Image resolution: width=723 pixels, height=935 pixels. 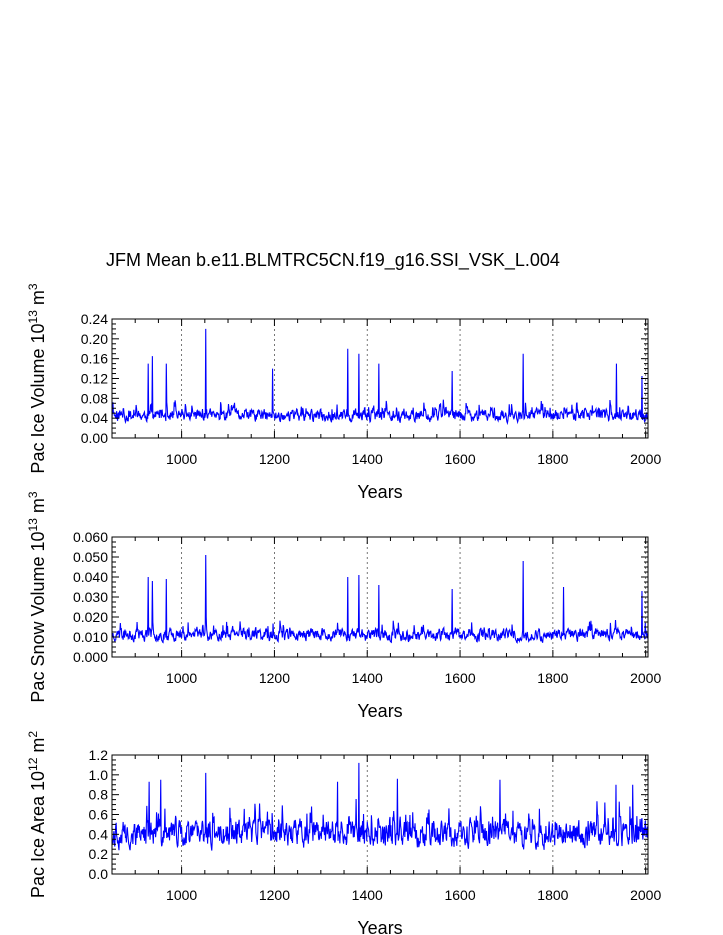 What do you see at coordinates (90, 617) in the screenshot?
I see `y-tick-label: 0.020` at bounding box center [90, 617].